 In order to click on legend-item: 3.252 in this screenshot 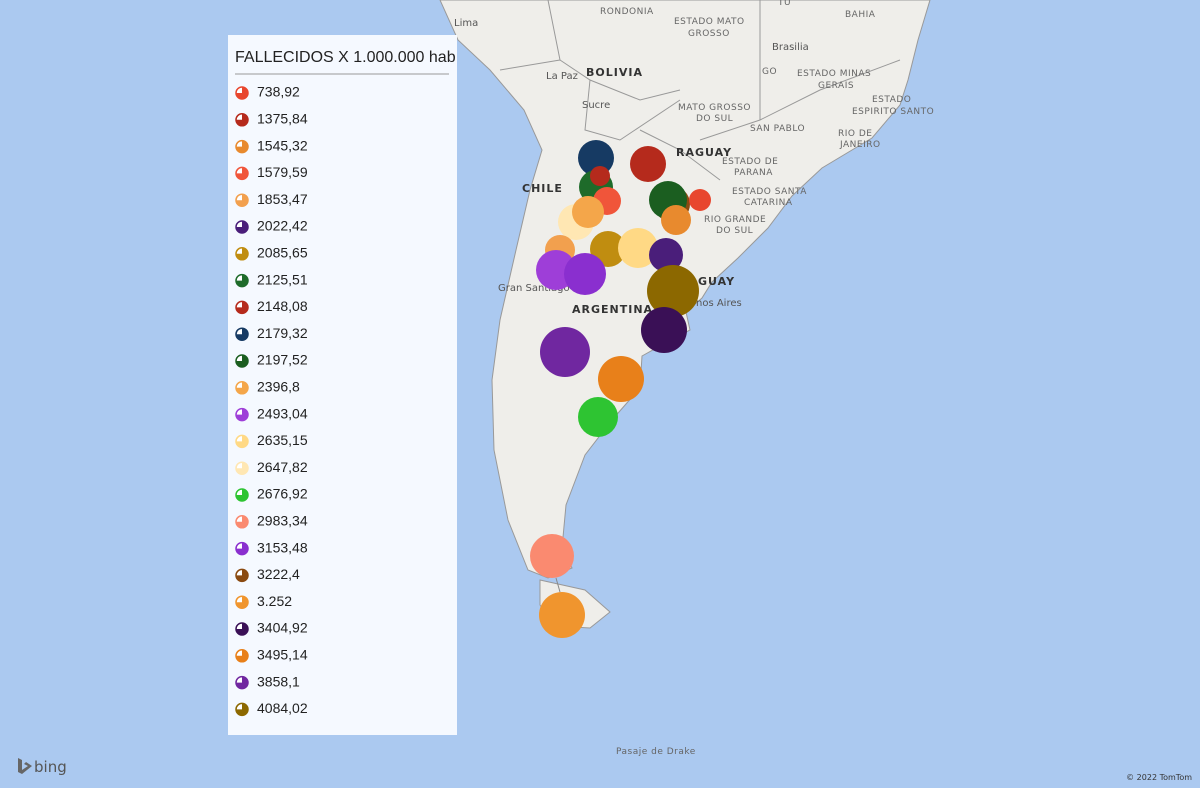, I will do `click(263, 601)`.